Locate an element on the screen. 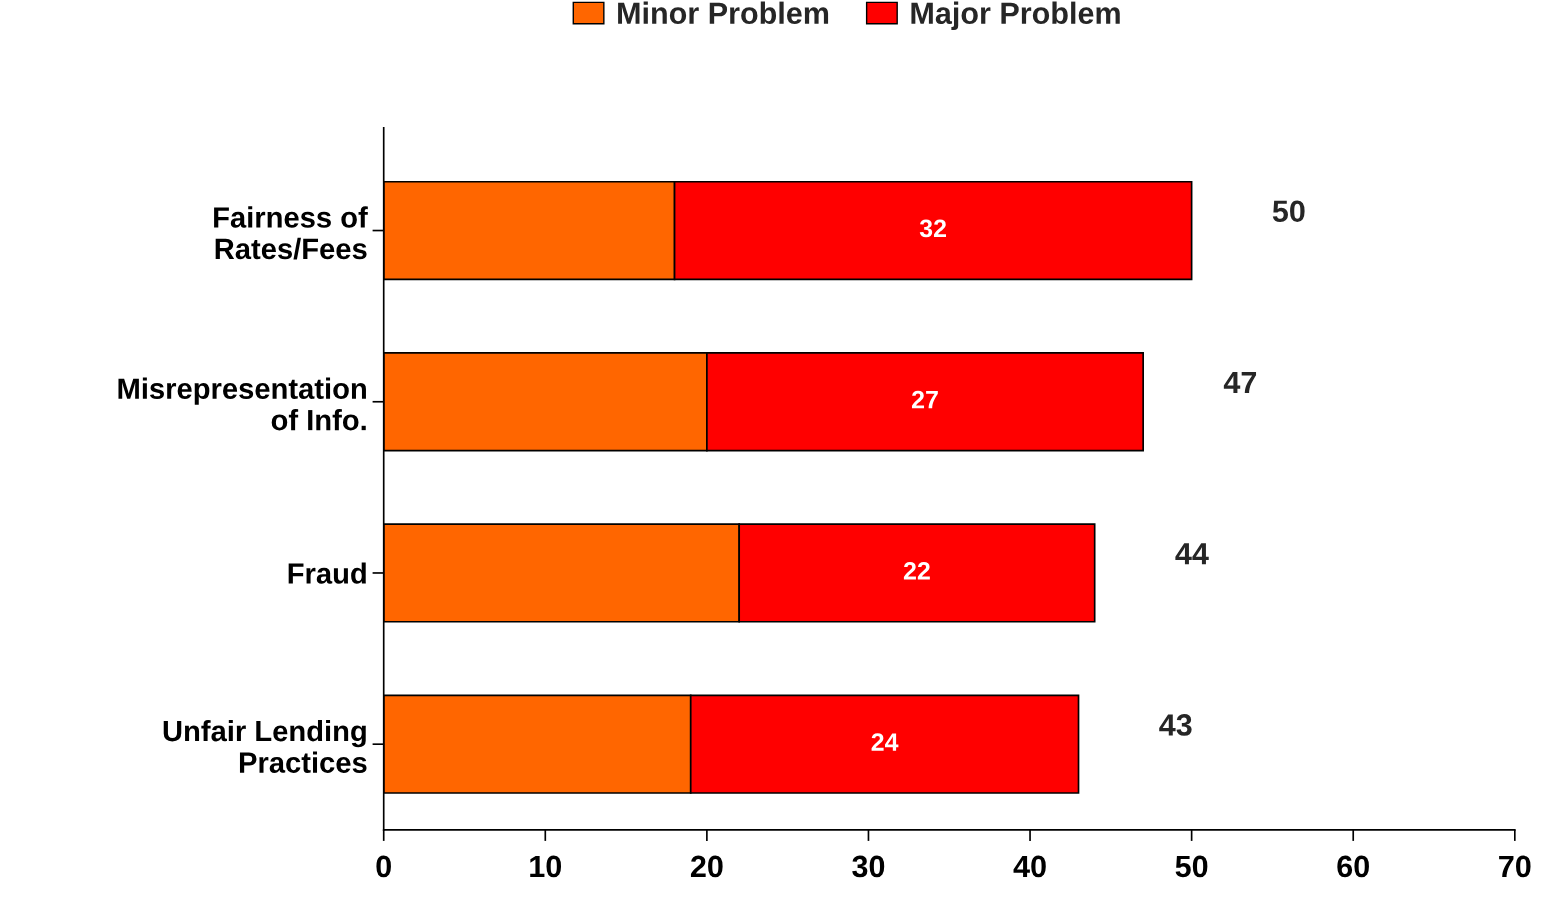 This screenshot has width=1541, height=900. legend-label: Major Problem is located at coordinates (1015, 16).